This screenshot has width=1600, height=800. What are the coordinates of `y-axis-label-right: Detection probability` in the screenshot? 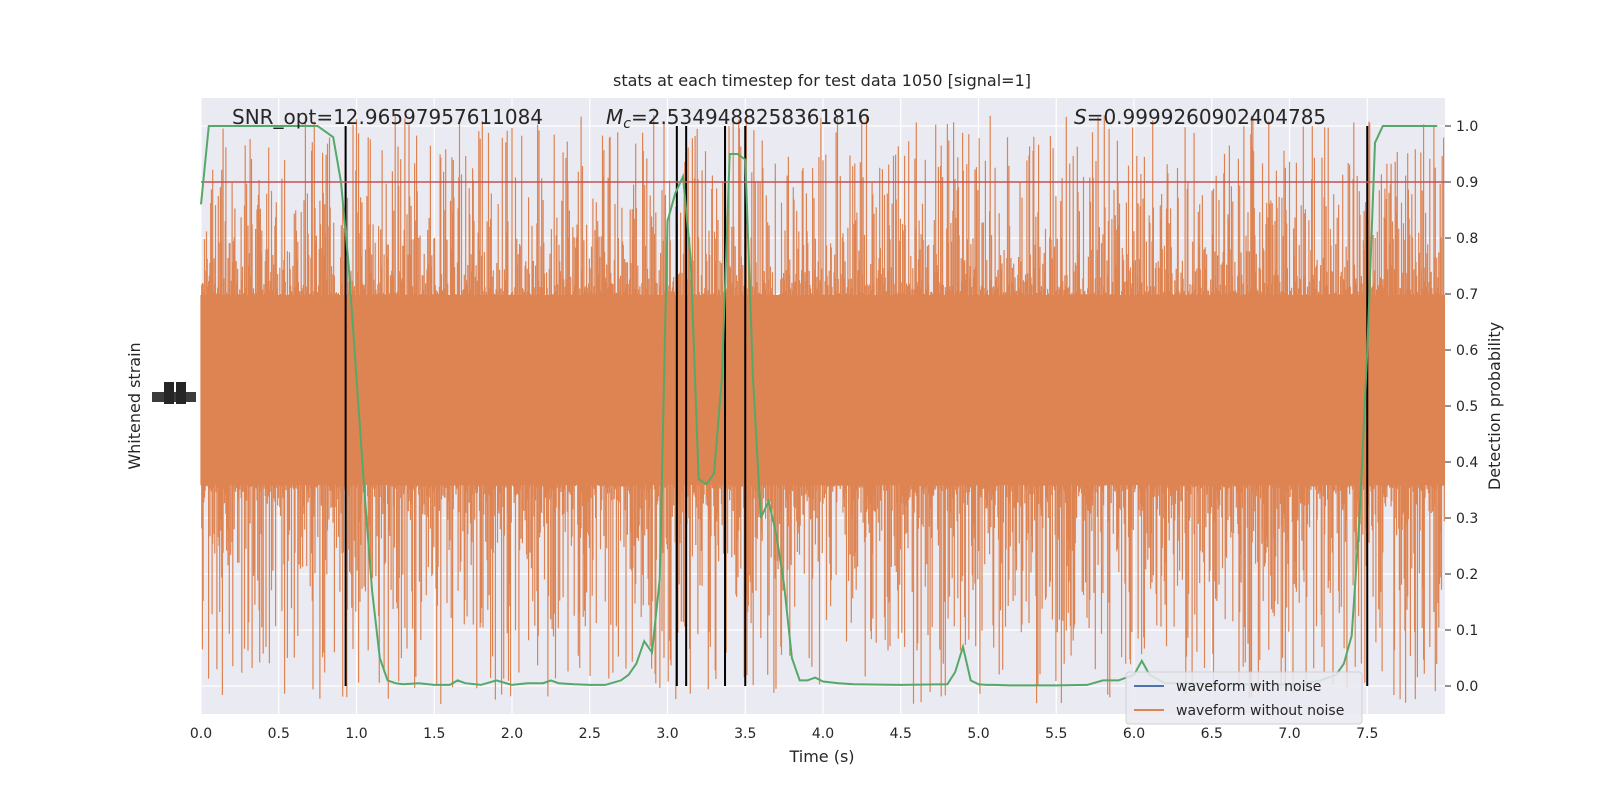 It's located at (1494, 406).